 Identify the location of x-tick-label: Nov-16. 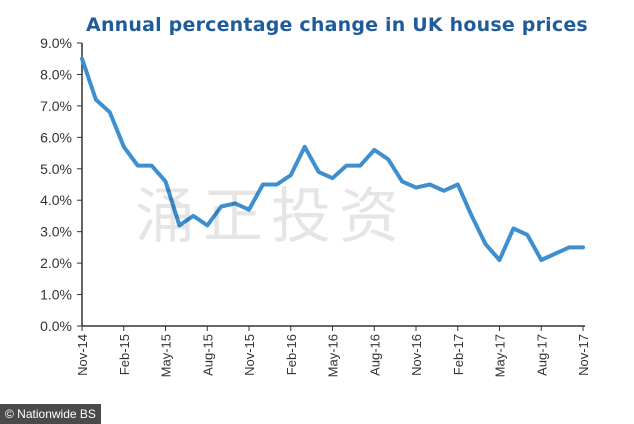
(416, 355).